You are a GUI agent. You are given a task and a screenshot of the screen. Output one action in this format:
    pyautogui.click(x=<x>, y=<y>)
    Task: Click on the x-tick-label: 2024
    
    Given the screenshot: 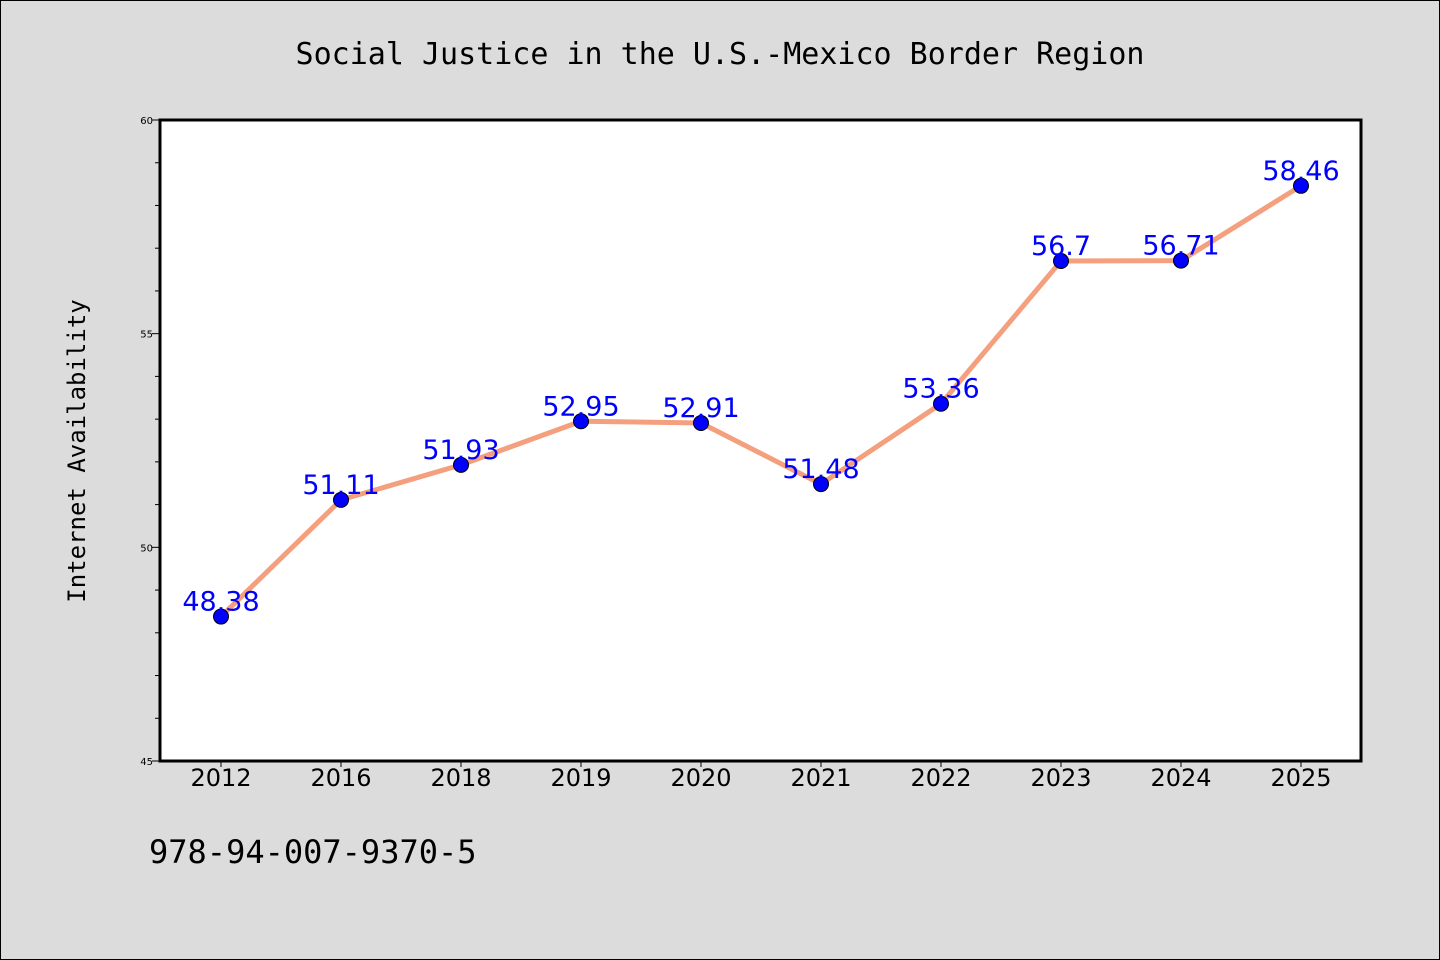 What is the action you would take?
    pyautogui.click(x=1180, y=778)
    